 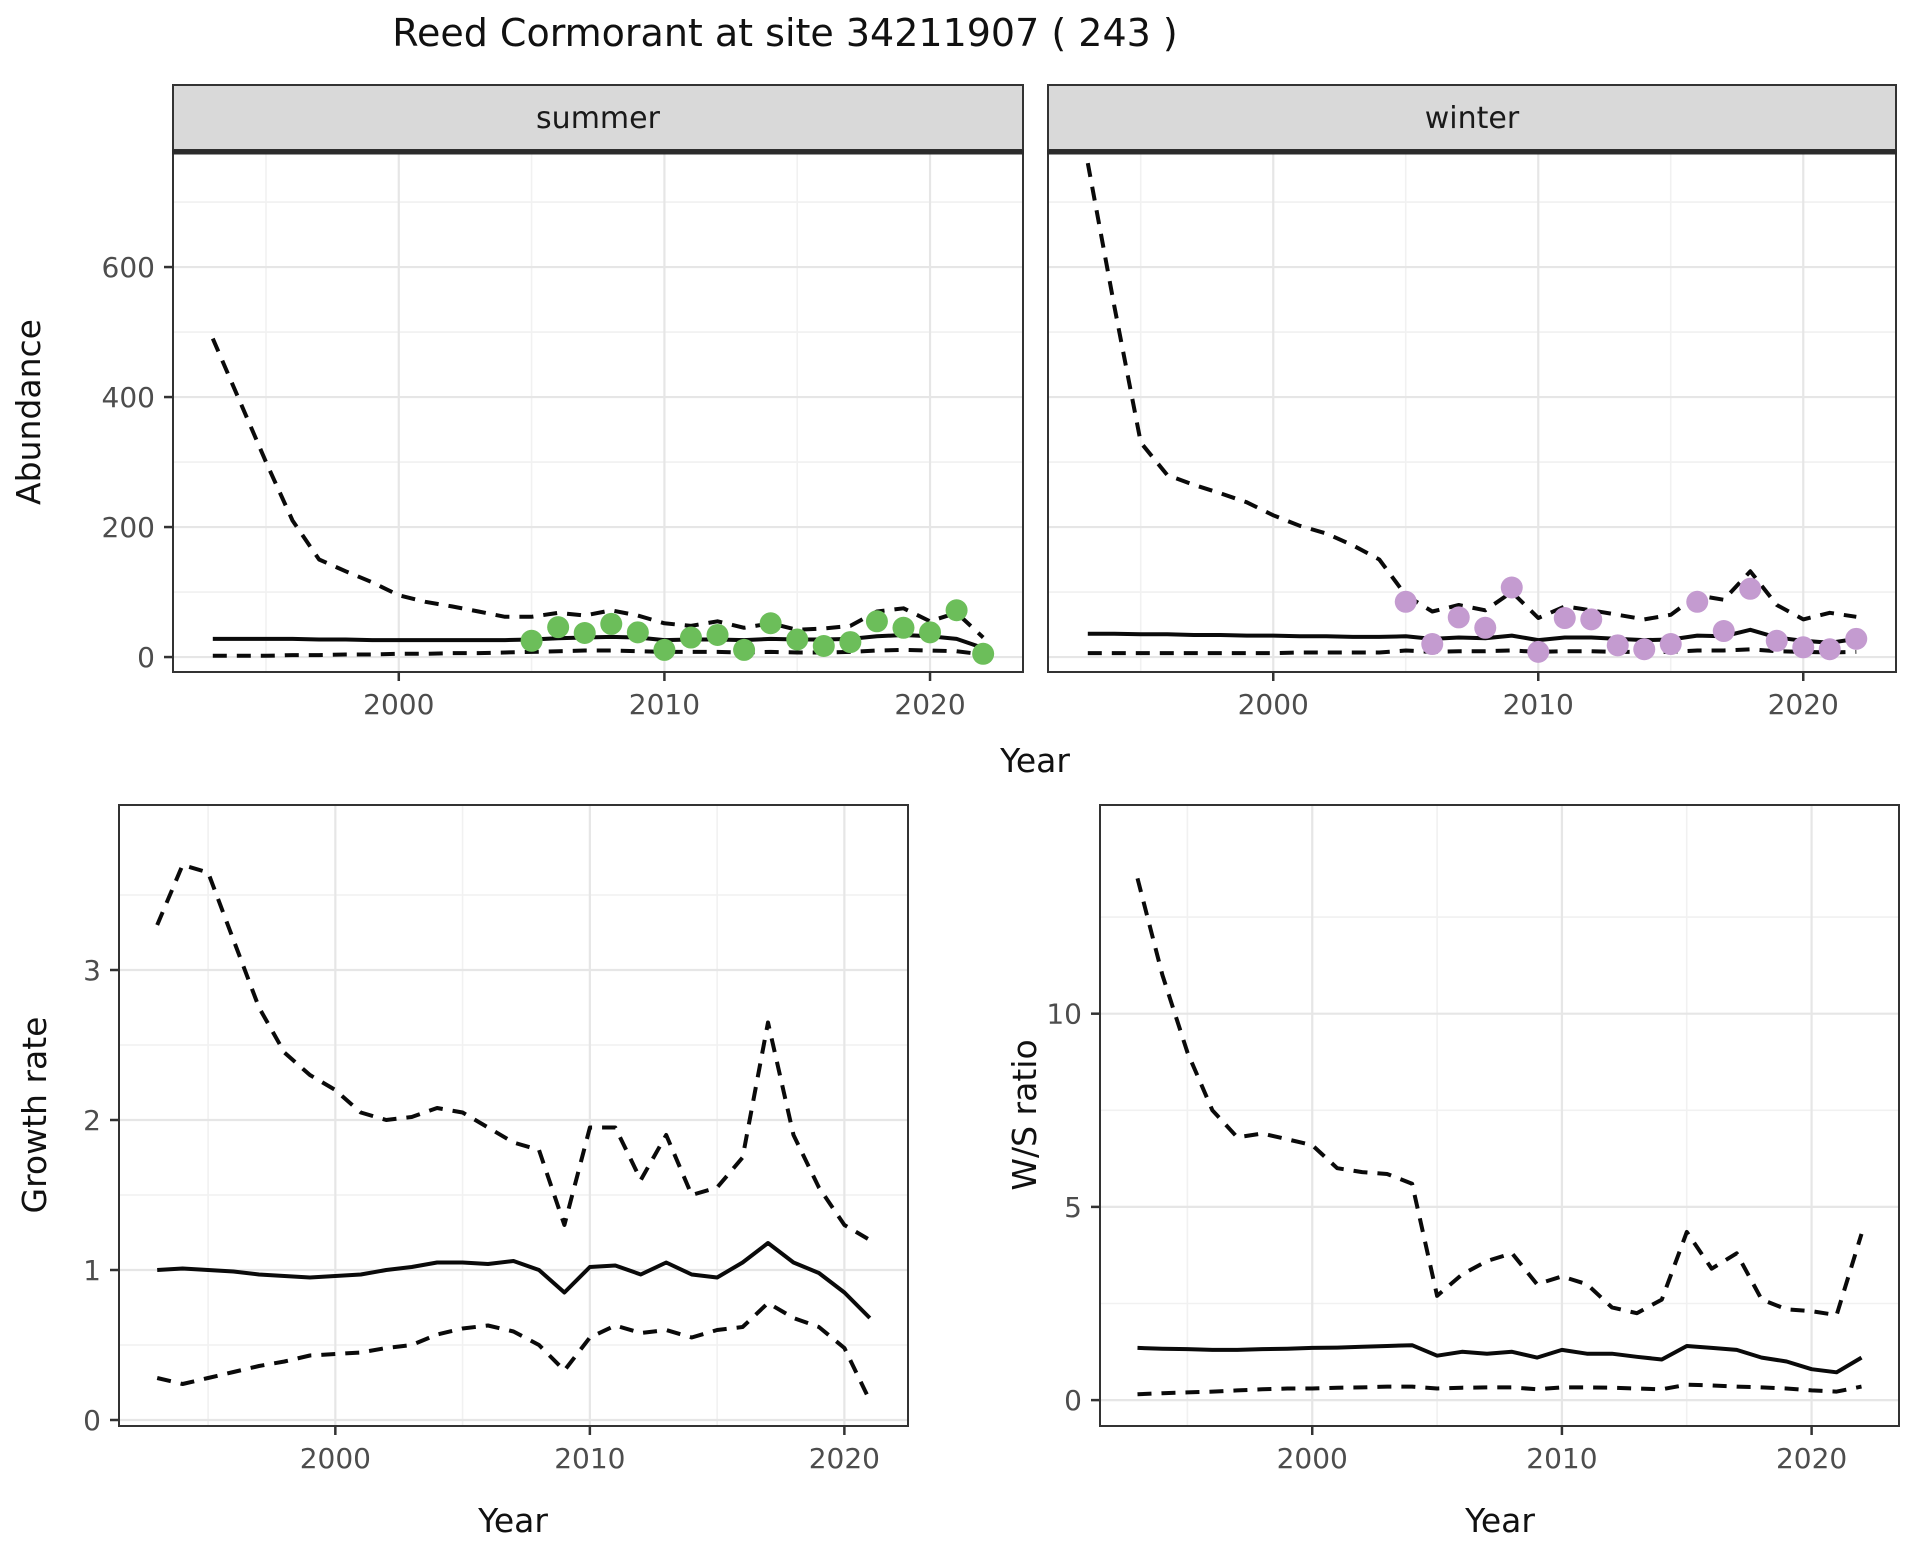 I want to click on ws-upper-ci-line, so click(x=1499, y=1097).